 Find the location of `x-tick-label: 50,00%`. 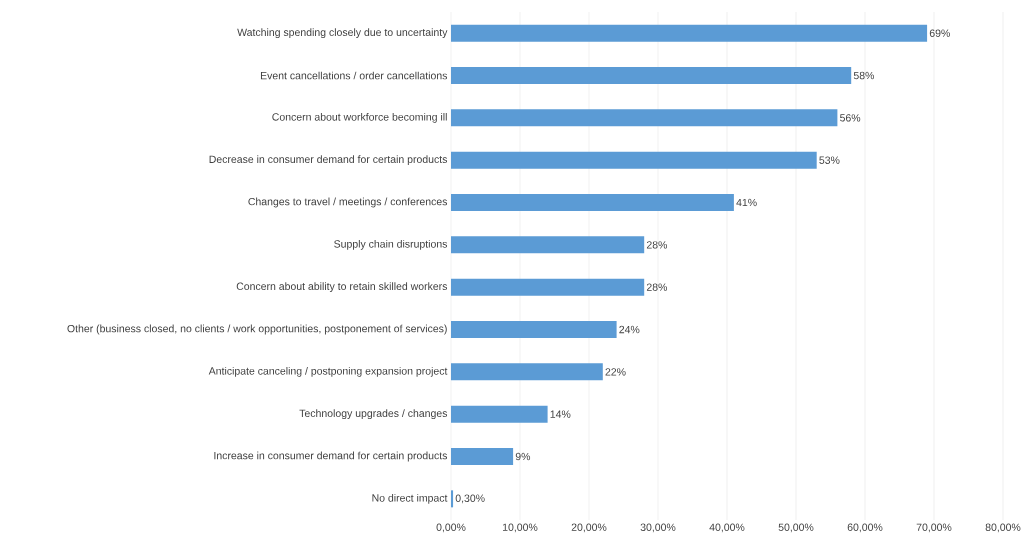

x-tick-label: 50,00% is located at coordinates (796, 528).